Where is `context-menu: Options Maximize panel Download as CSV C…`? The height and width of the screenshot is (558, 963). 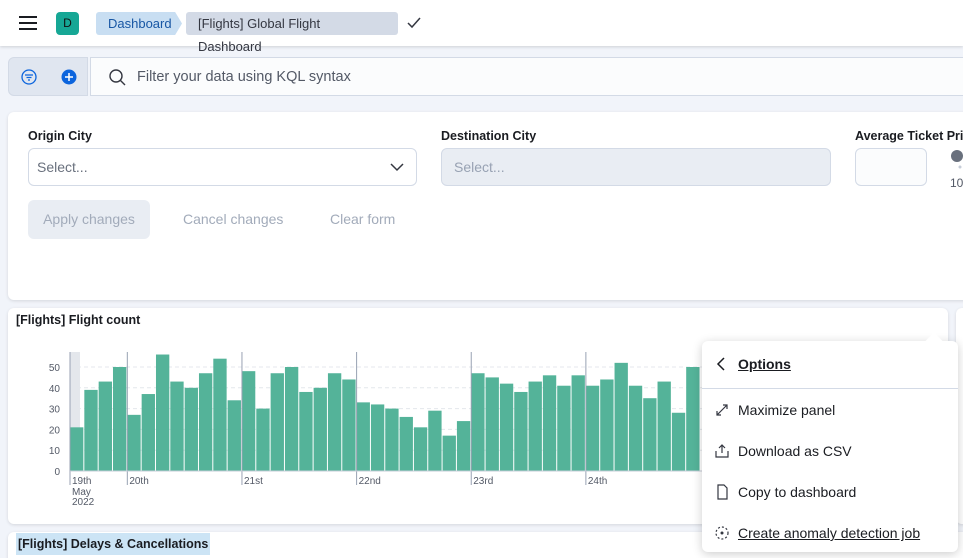
context-menu: Options Maximize panel Download as CSV C… is located at coordinates (830, 442).